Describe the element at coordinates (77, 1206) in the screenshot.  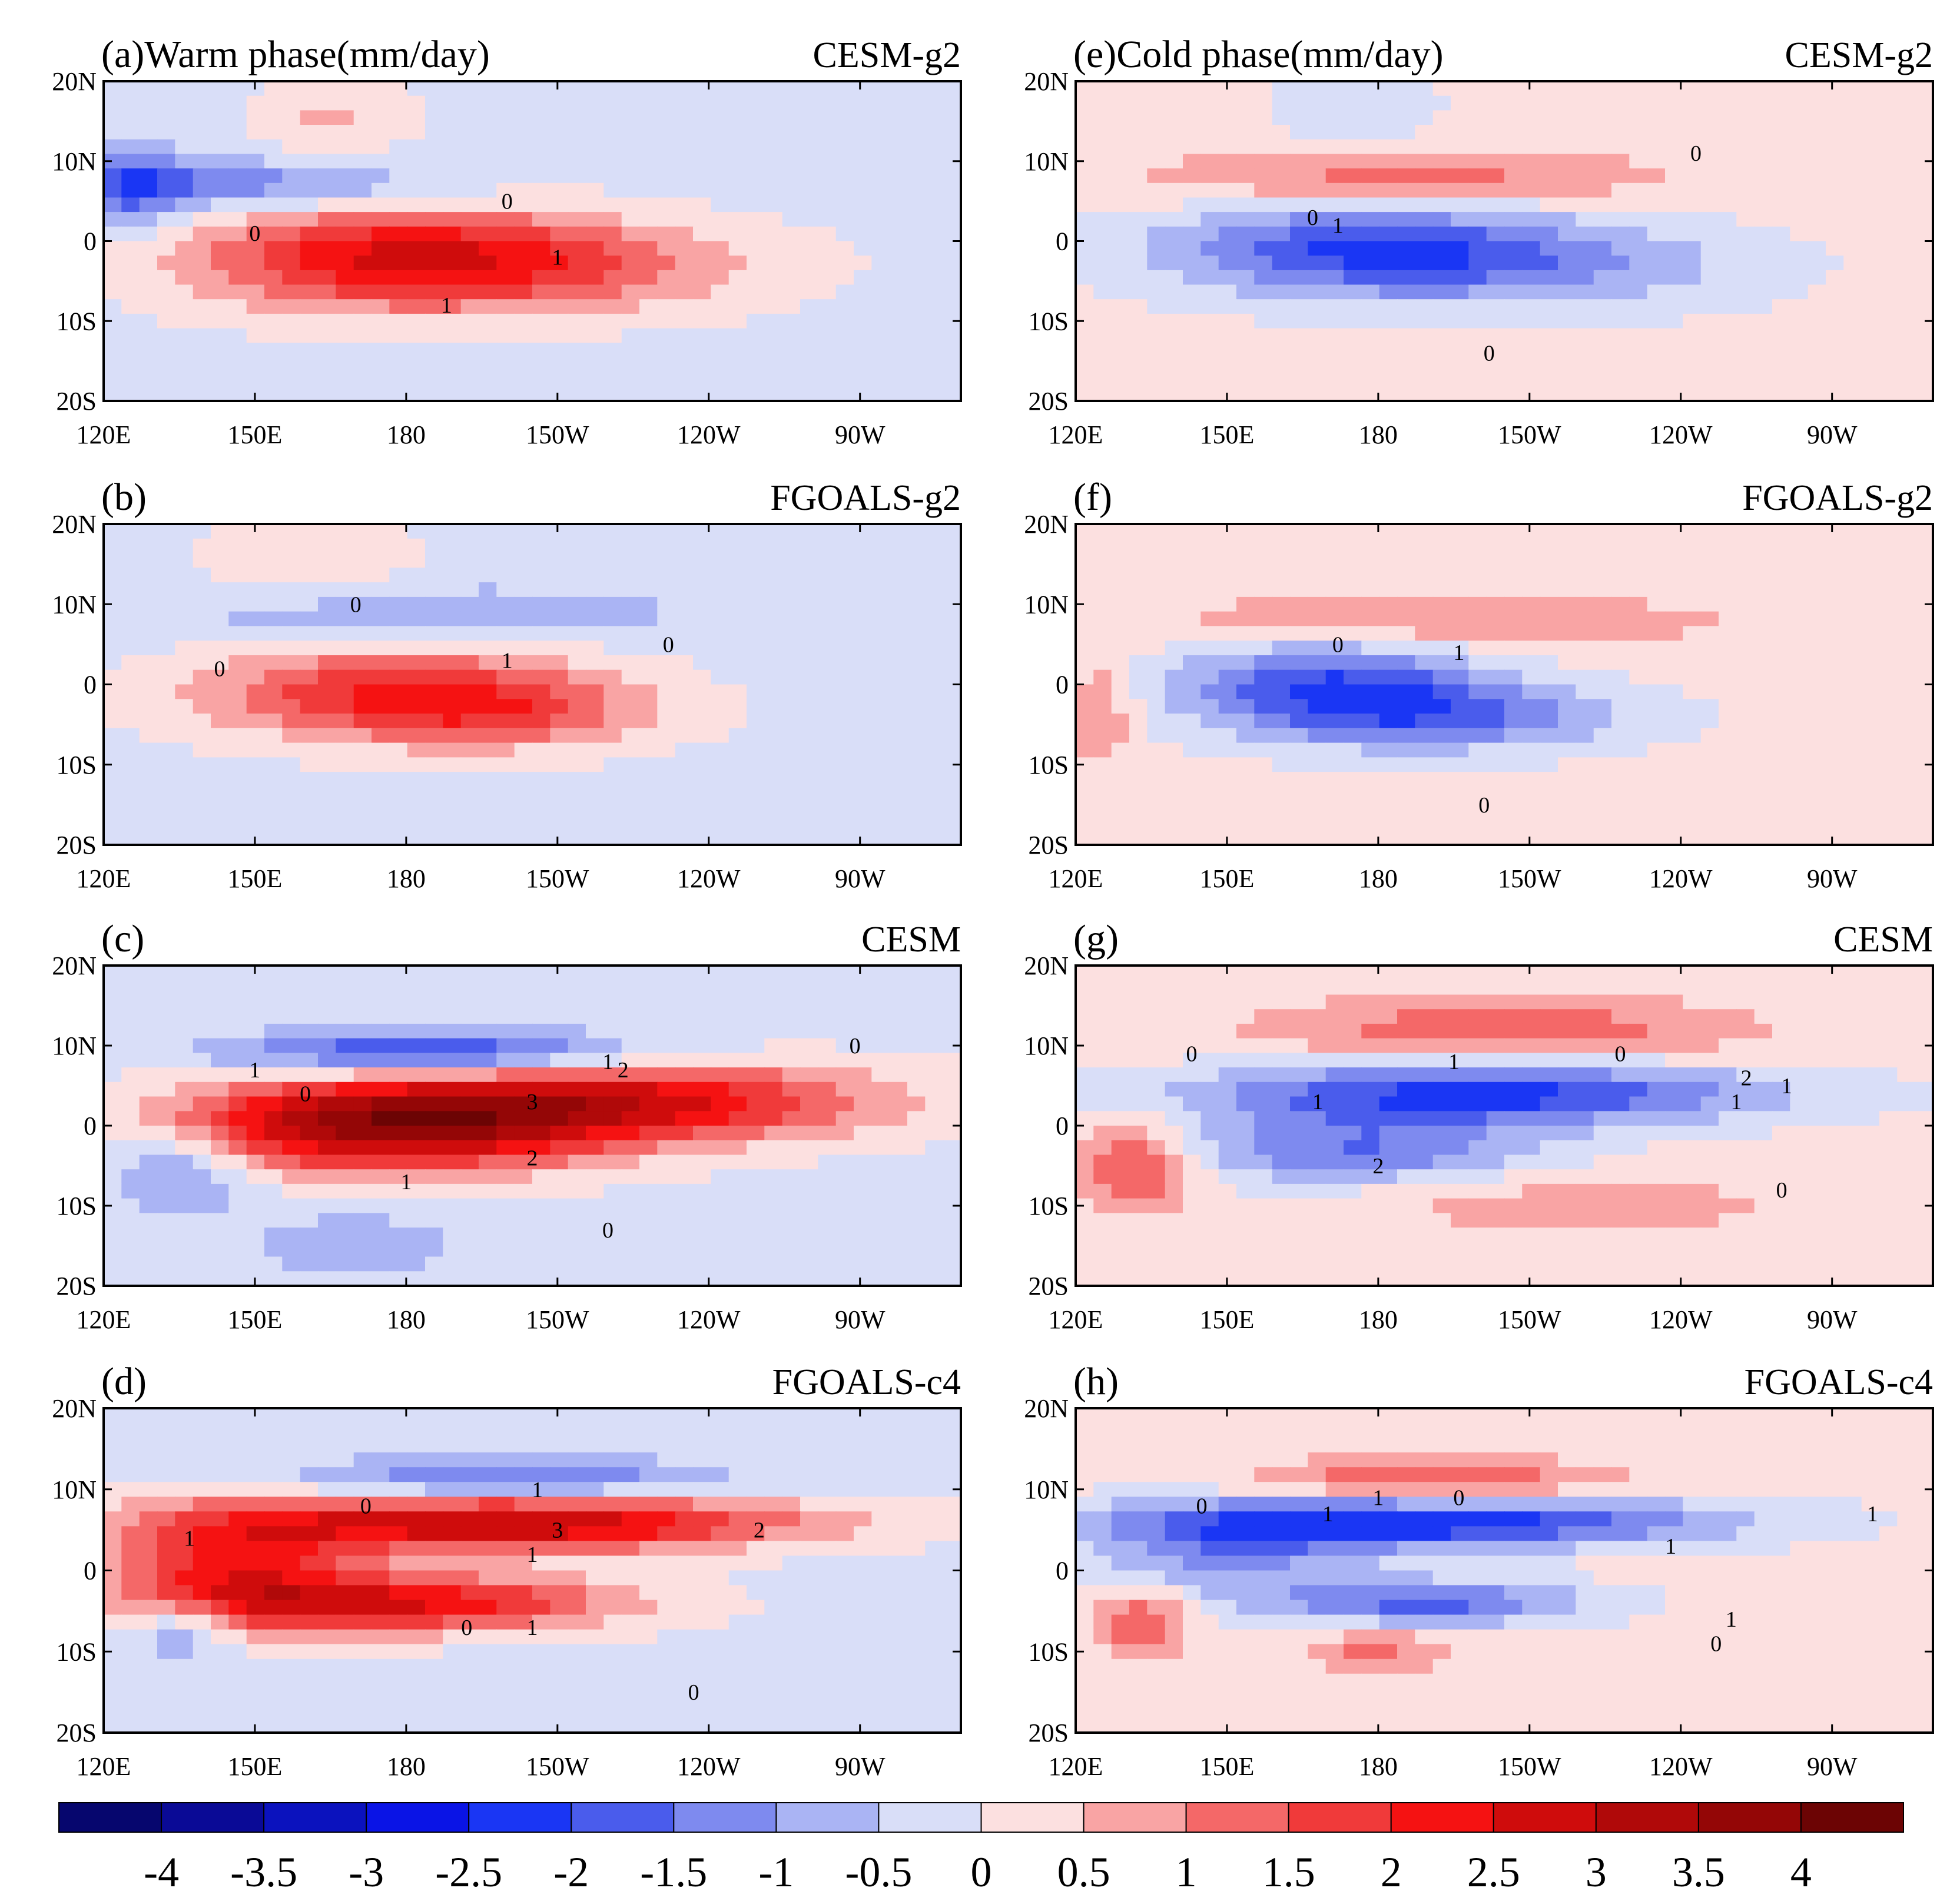
I see `y-tick-label: 10S` at that location.